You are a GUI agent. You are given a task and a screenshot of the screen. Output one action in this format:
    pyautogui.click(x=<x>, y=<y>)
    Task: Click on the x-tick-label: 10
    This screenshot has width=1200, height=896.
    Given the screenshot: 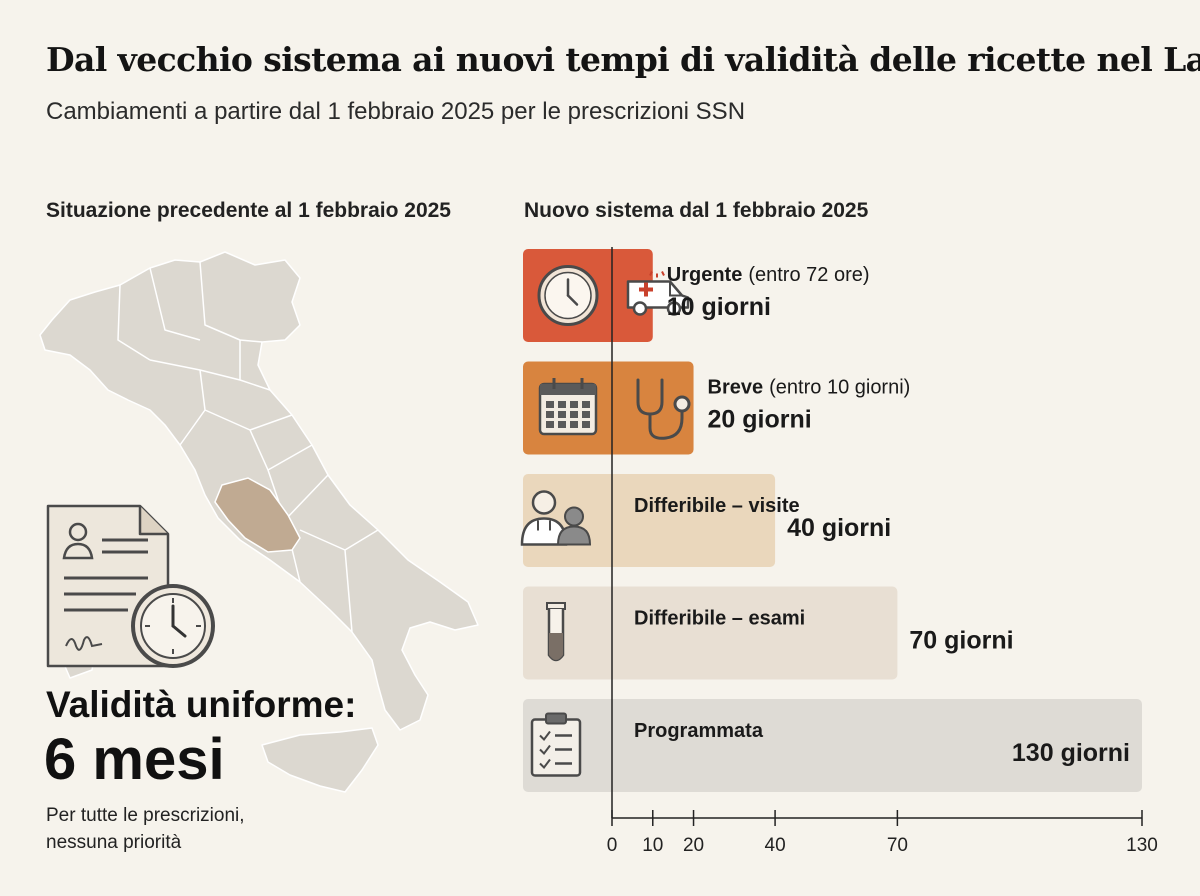 What is the action you would take?
    pyautogui.click(x=652, y=845)
    